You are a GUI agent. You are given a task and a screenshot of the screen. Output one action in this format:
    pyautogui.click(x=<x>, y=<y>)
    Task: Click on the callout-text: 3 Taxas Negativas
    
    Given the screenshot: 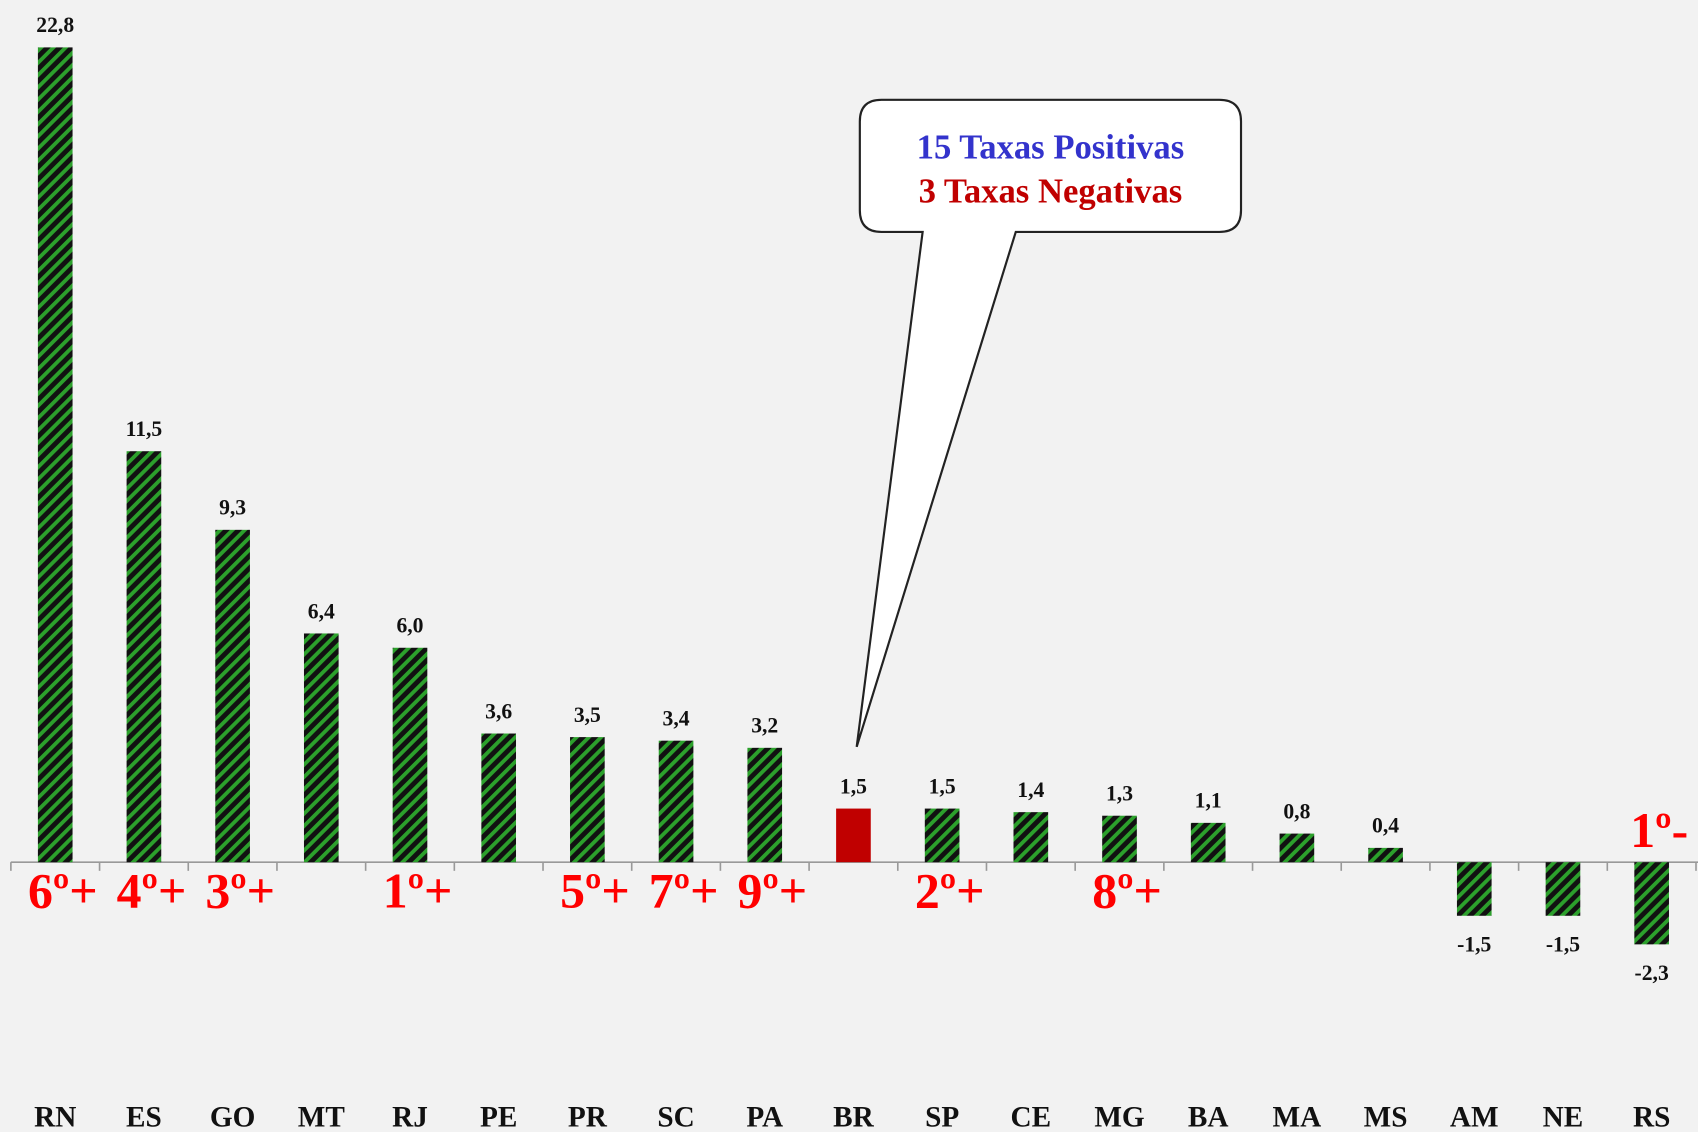 What is the action you would take?
    pyautogui.click(x=1051, y=192)
    